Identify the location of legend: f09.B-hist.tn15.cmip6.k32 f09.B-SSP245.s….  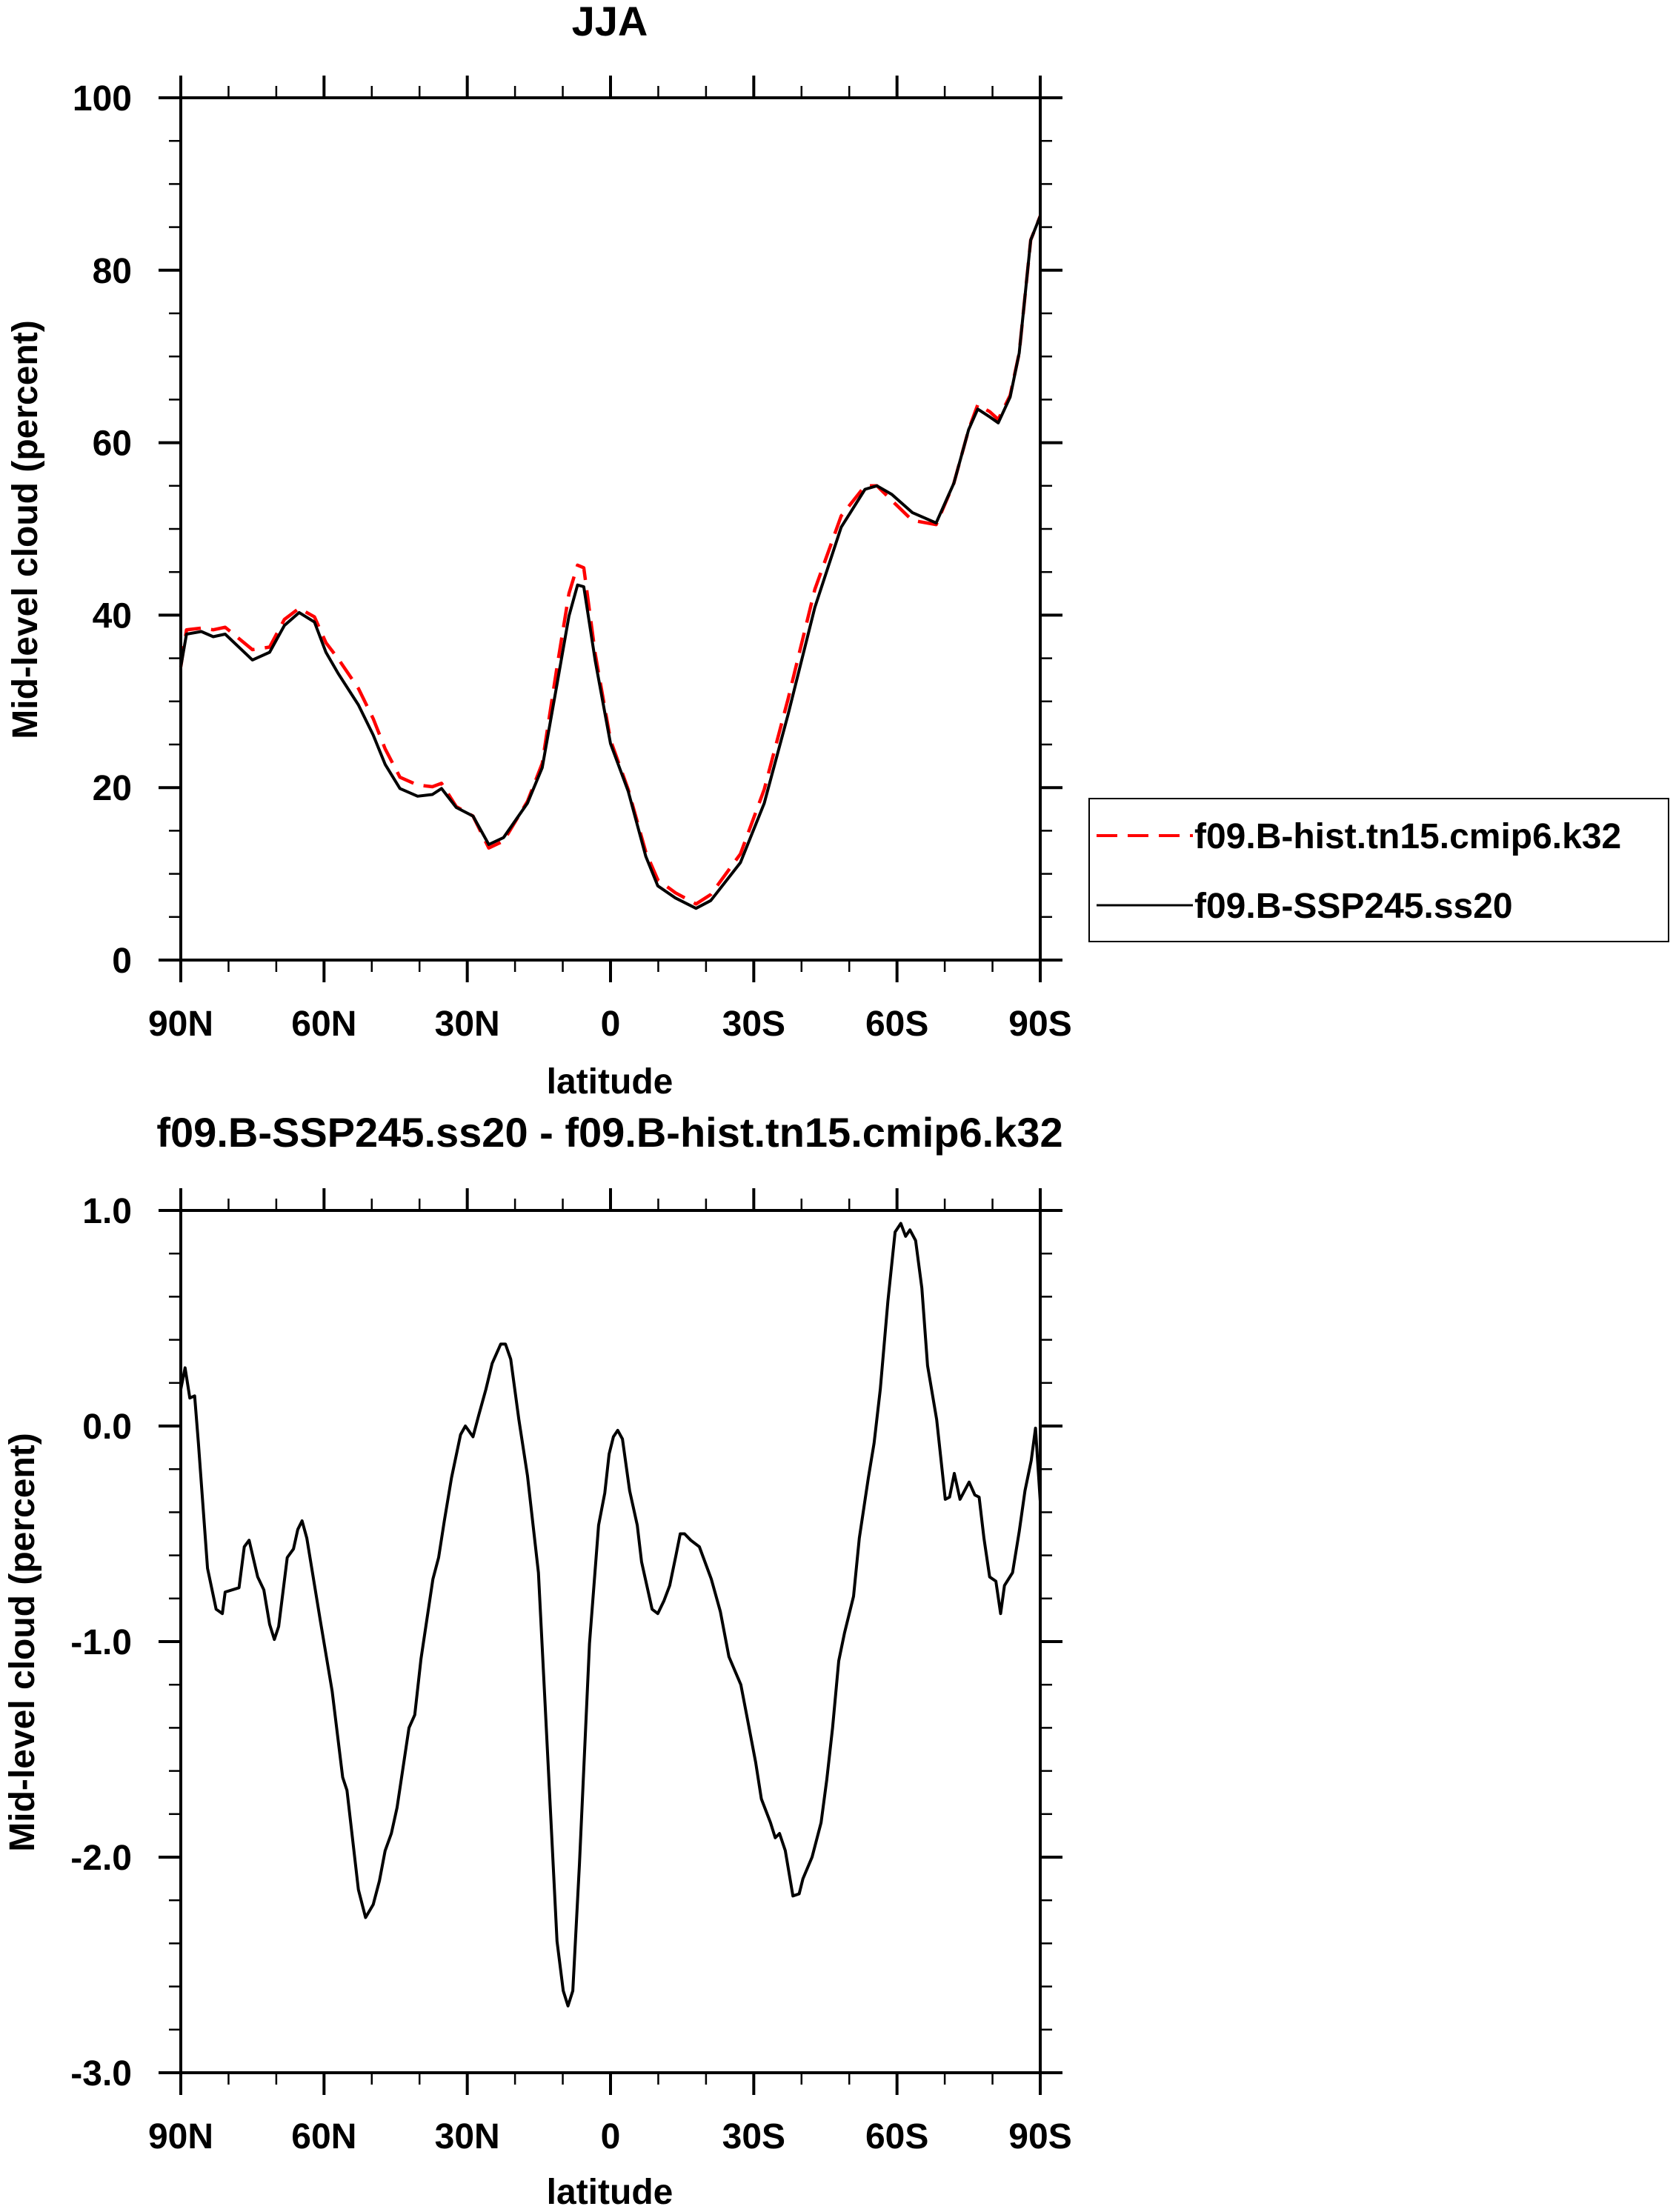
(1378, 870).